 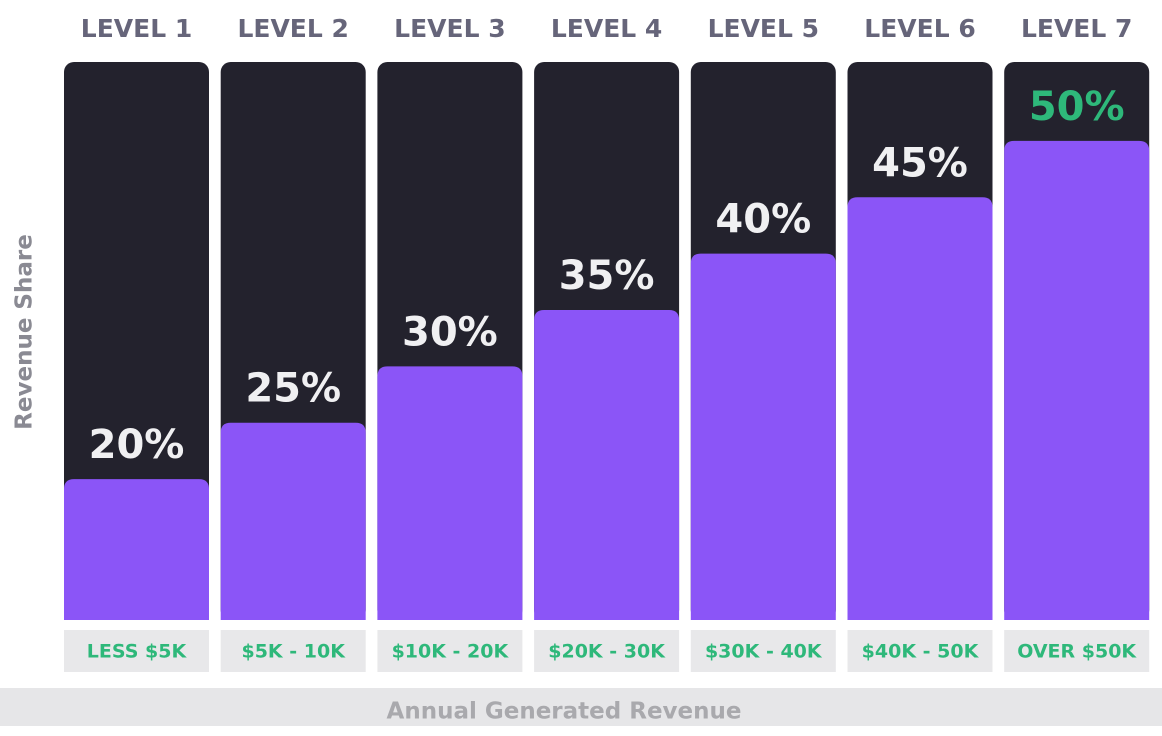 What do you see at coordinates (1076, 28) in the screenshot?
I see `level-label: LEVEL 7` at bounding box center [1076, 28].